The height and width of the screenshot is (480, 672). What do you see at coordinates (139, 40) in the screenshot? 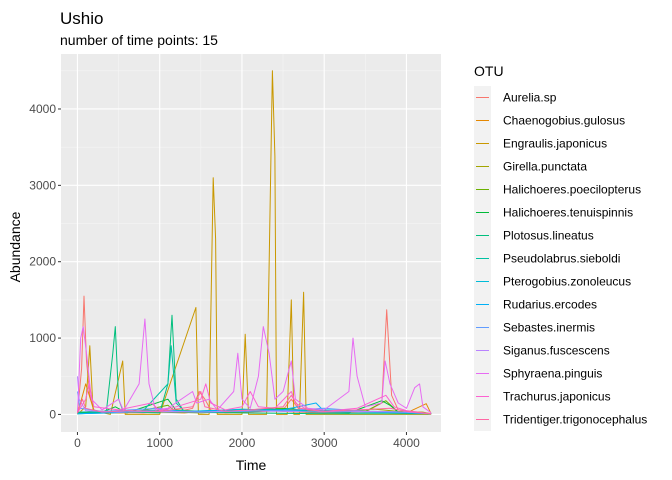
I see `chart-subtitle: number of time points: 15` at bounding box center [139, 40].